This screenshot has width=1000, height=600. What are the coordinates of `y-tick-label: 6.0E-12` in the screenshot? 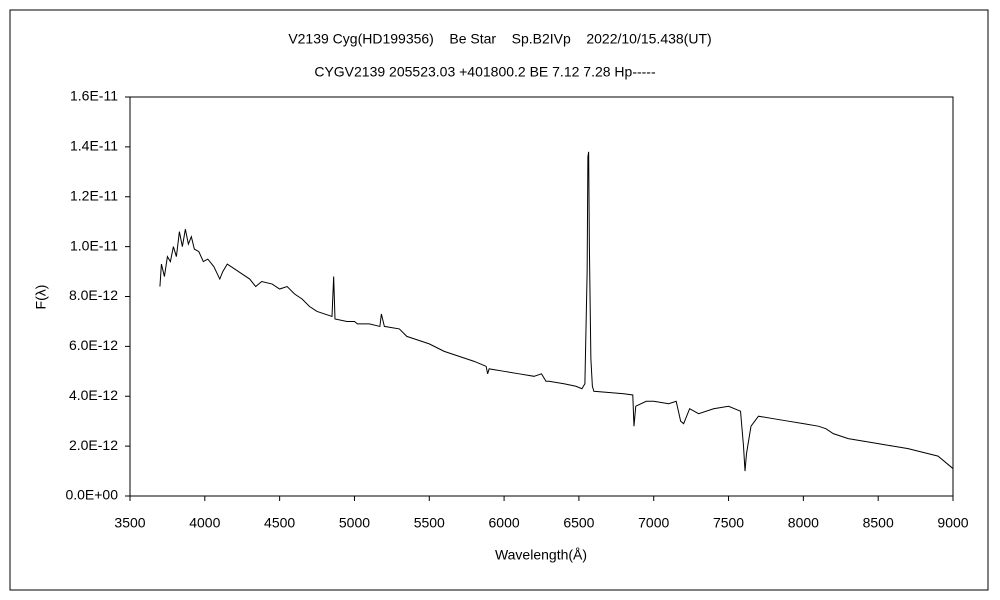 It's located at (93, 345).